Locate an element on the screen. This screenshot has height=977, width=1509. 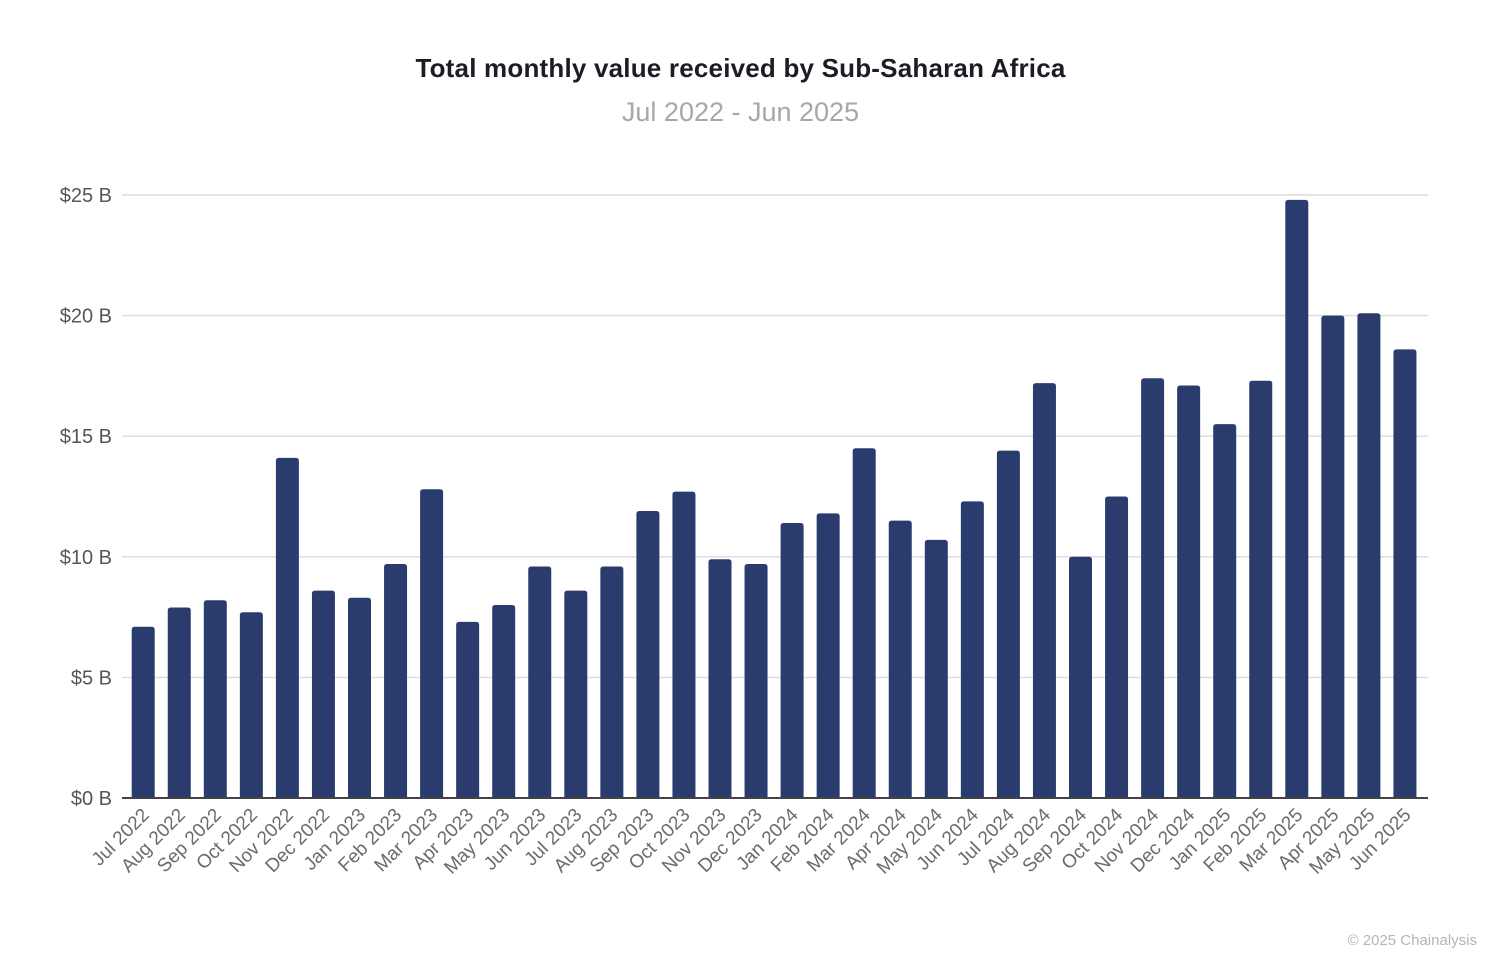
bar-apr-2025 is located at coordinates (1333, 556).